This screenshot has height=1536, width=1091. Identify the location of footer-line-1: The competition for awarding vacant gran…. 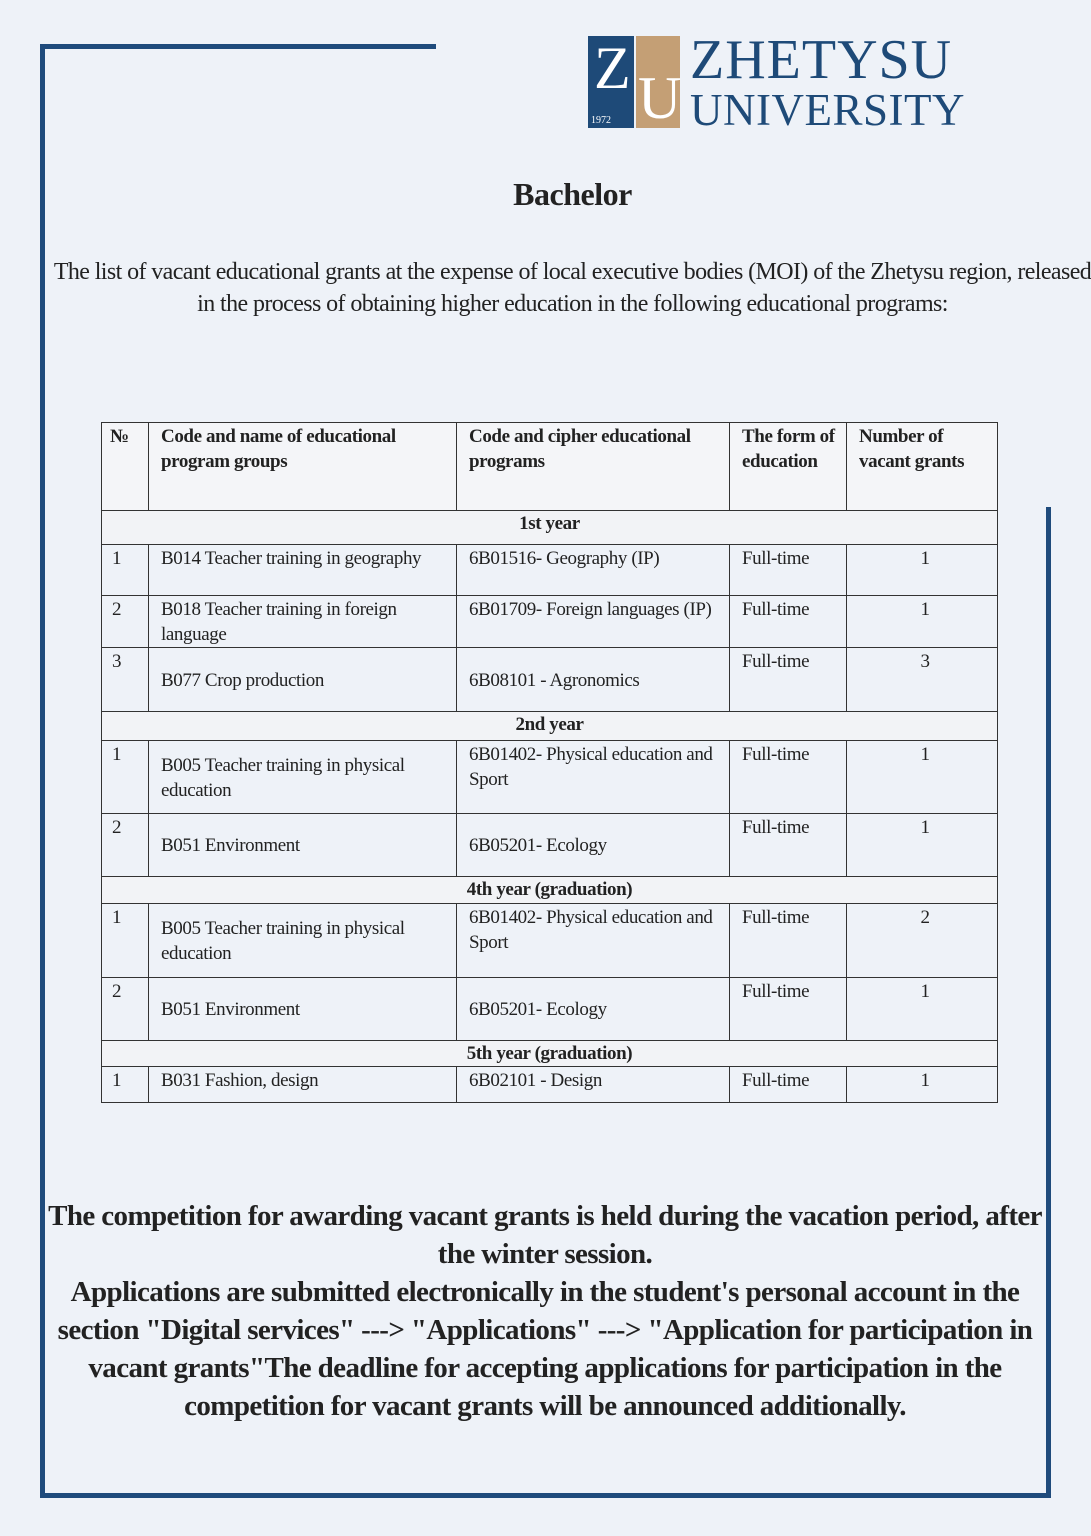
(545, 1235).